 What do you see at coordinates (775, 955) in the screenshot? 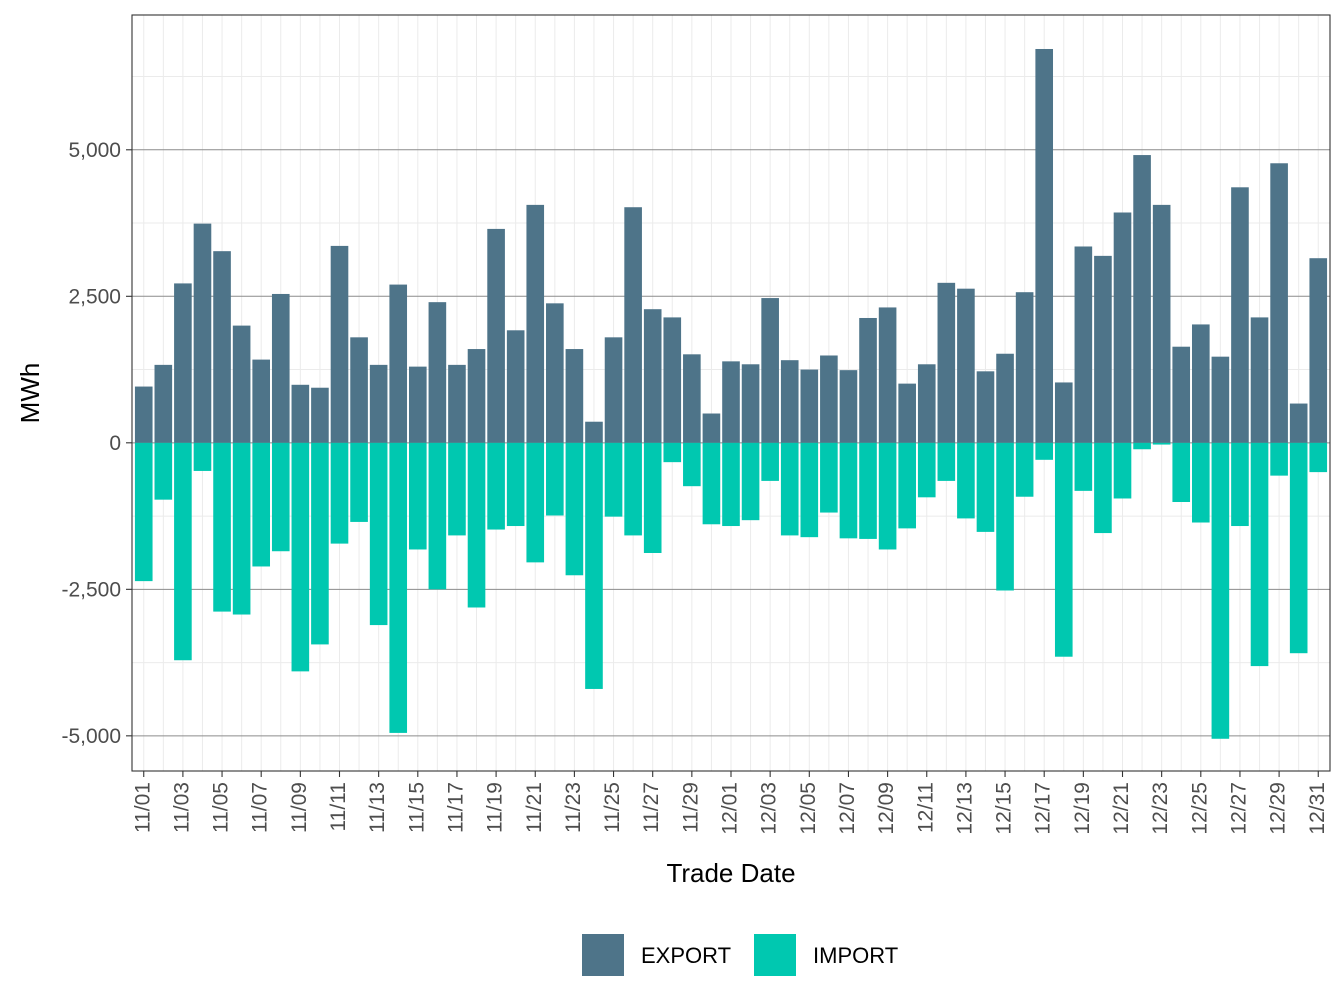
I see `legend-key-import` at bounding box center [775, 955].